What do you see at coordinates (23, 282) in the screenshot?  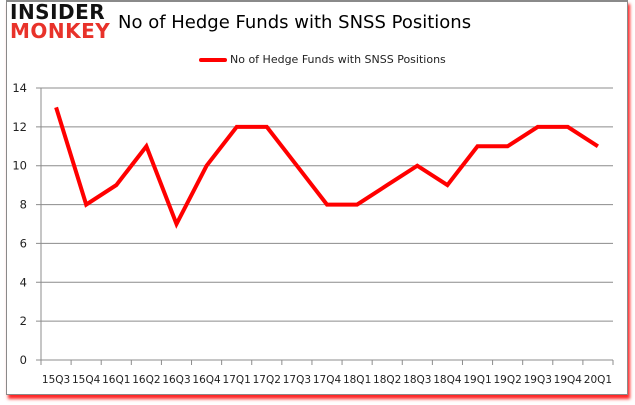 I see `y-tick-label: 4` at bounding box center [23, 282].